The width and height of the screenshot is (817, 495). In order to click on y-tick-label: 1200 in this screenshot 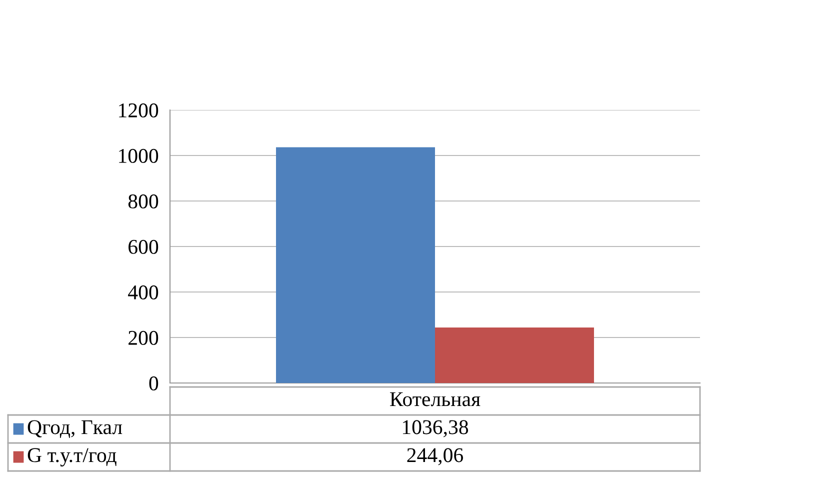, I will do `click(138, 110)`.